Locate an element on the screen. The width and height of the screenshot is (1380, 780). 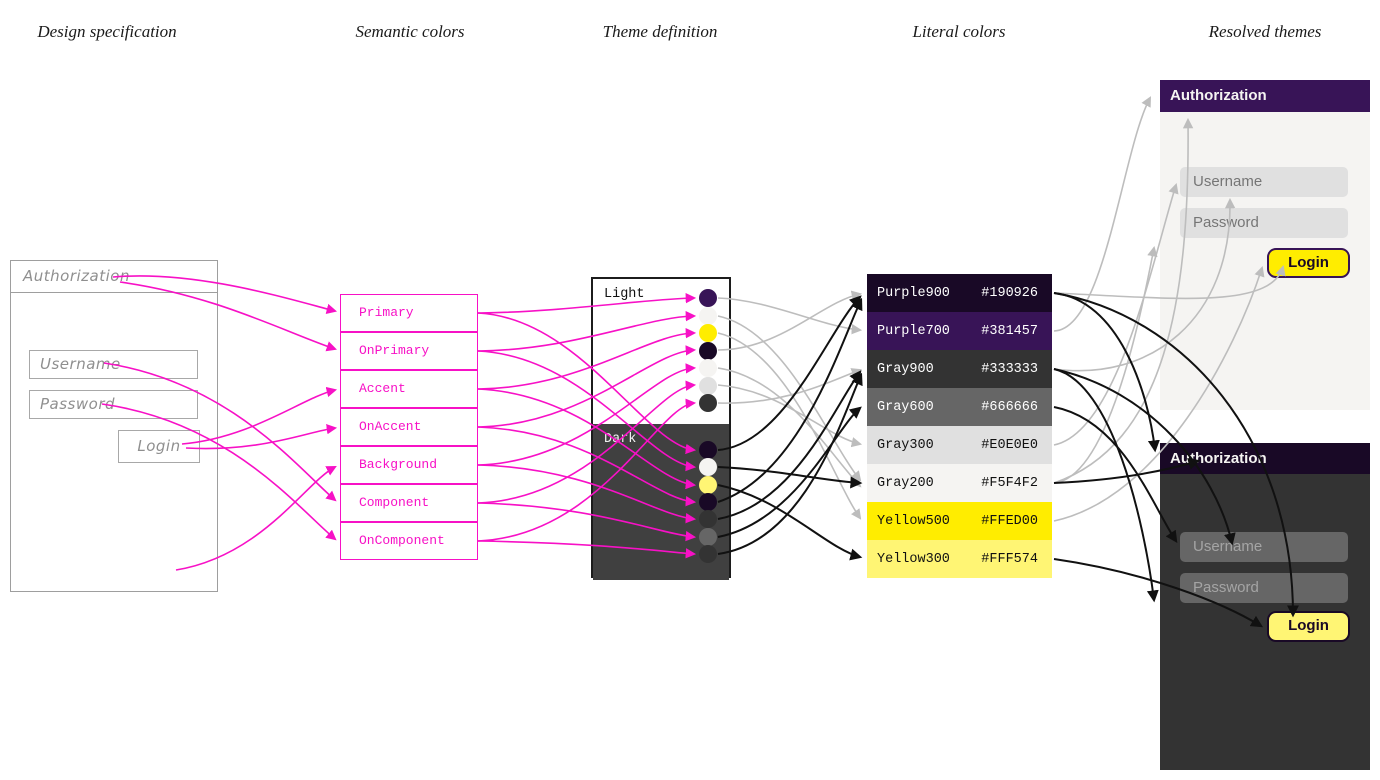
wireframe-login-label: Login is located at coordinates (159, 446).